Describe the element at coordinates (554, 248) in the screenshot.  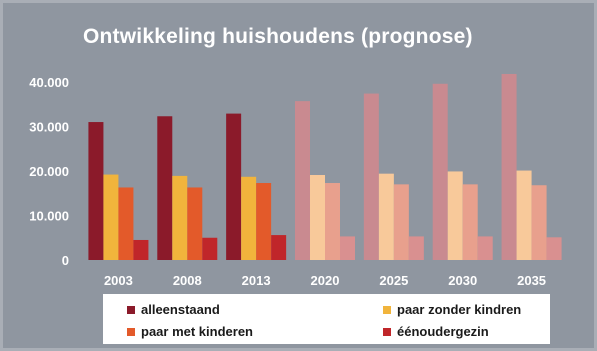
I see `bar--noudergezin-2035` at that location.